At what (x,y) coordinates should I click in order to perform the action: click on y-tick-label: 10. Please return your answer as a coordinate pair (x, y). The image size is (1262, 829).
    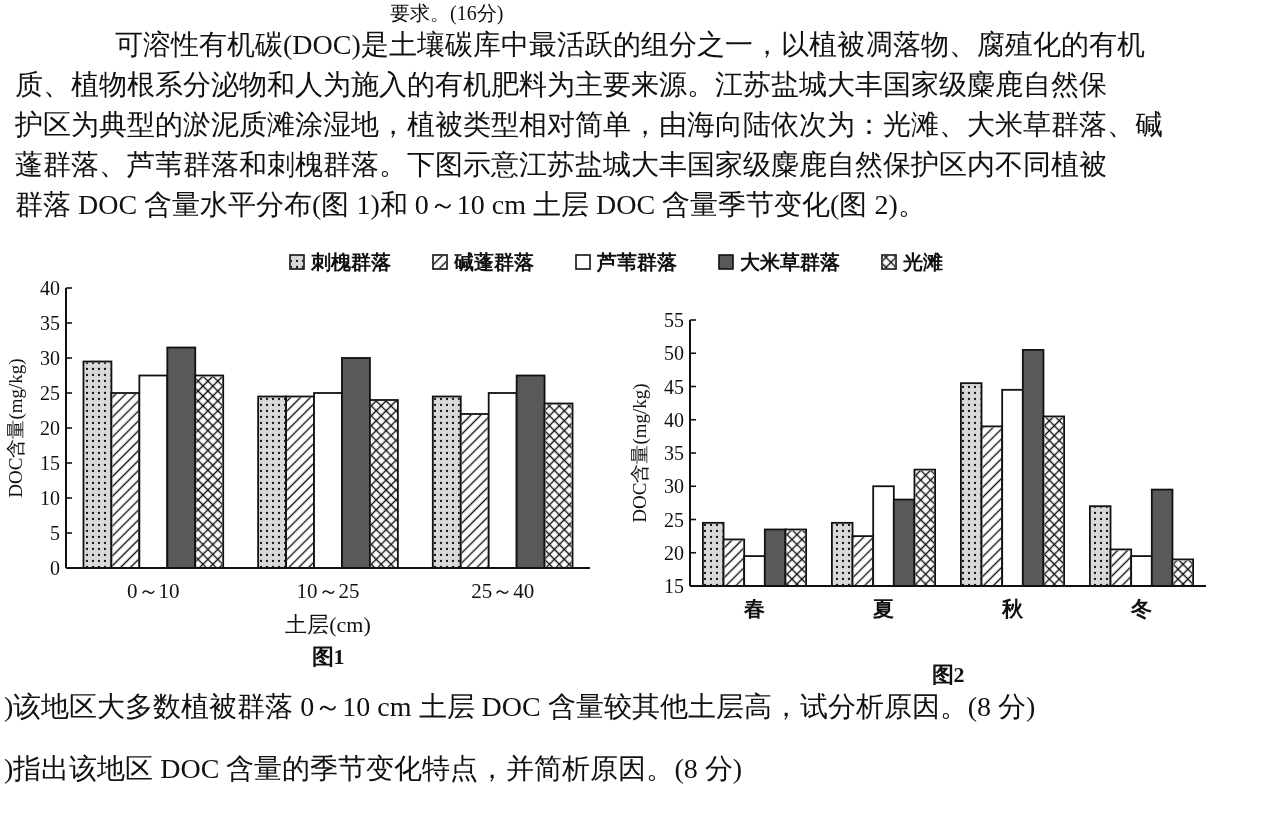
    Looking at the image, I should click on (50, 498).